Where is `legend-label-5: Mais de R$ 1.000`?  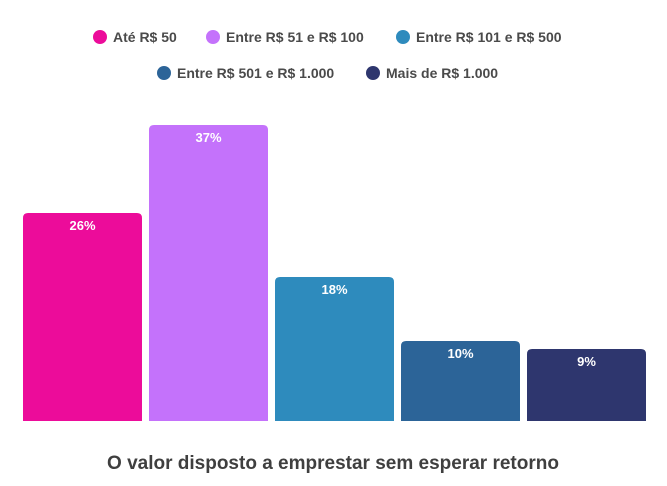
legend-label-5: Mais de R$ 1.000 is located at coordinates (442, 73).